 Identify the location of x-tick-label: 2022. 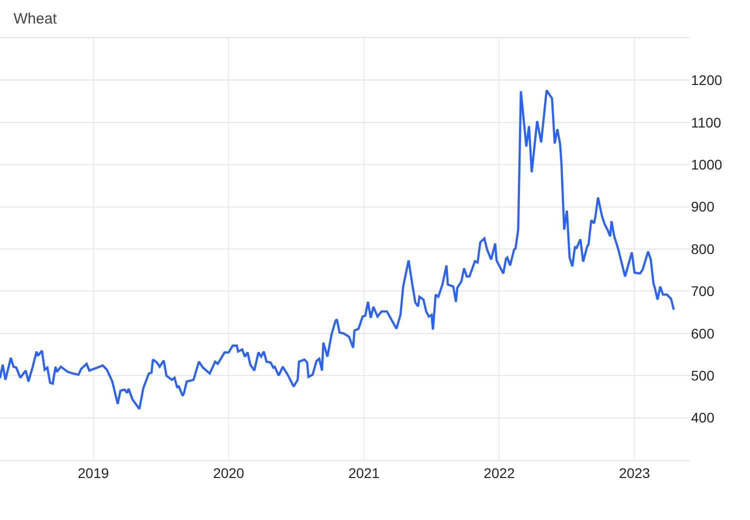
(500, 472).